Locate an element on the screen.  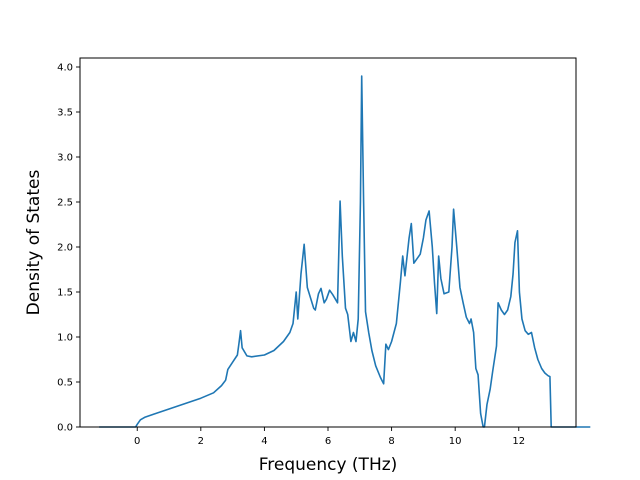
x-tick-label: 12 is located at coordinates (518, 441).